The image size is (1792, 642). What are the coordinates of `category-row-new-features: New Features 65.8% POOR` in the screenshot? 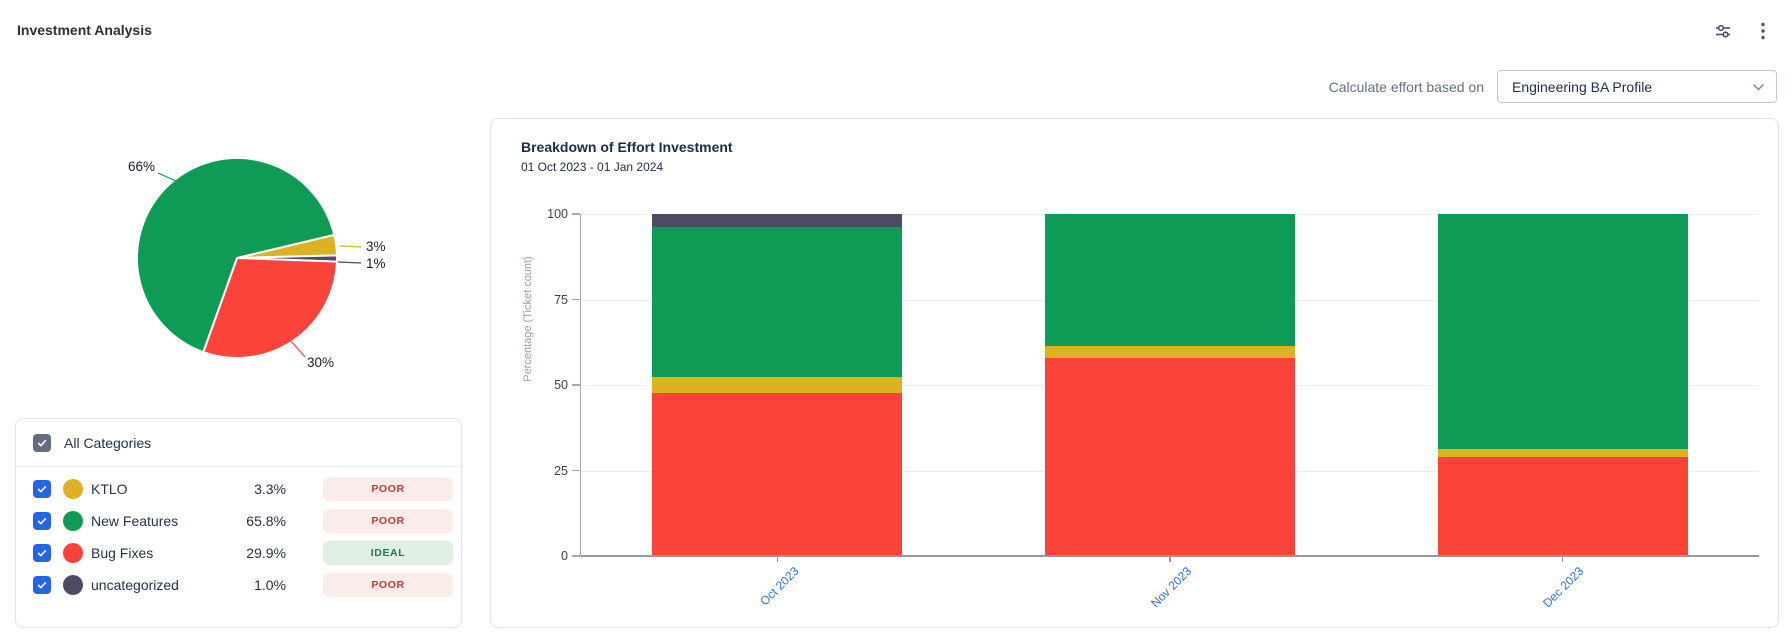 It's located at (238, 521).